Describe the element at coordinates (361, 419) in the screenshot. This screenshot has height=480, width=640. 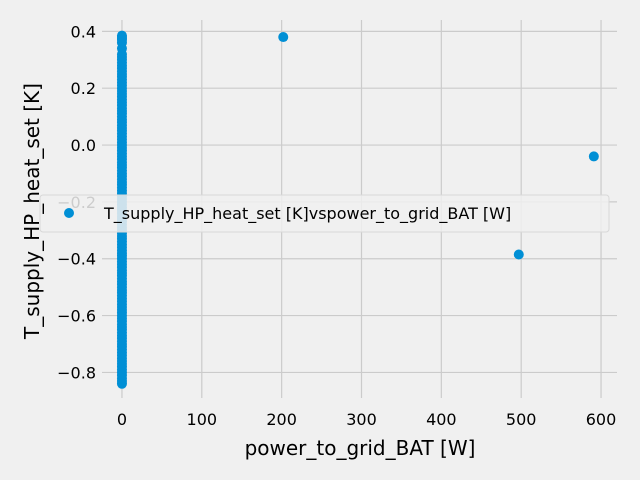
I see `x-tick-label: 300` at that location.